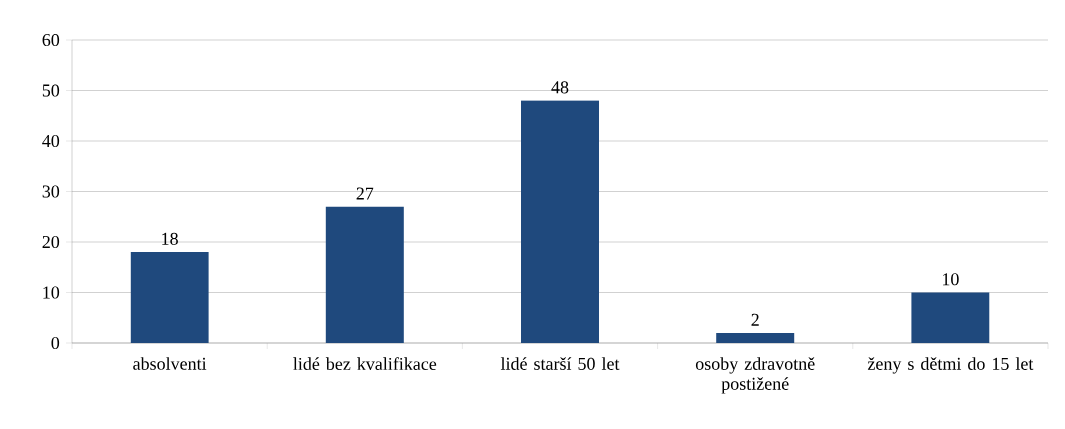  I want to click on y-tick-label: 40, so click(51, 141).